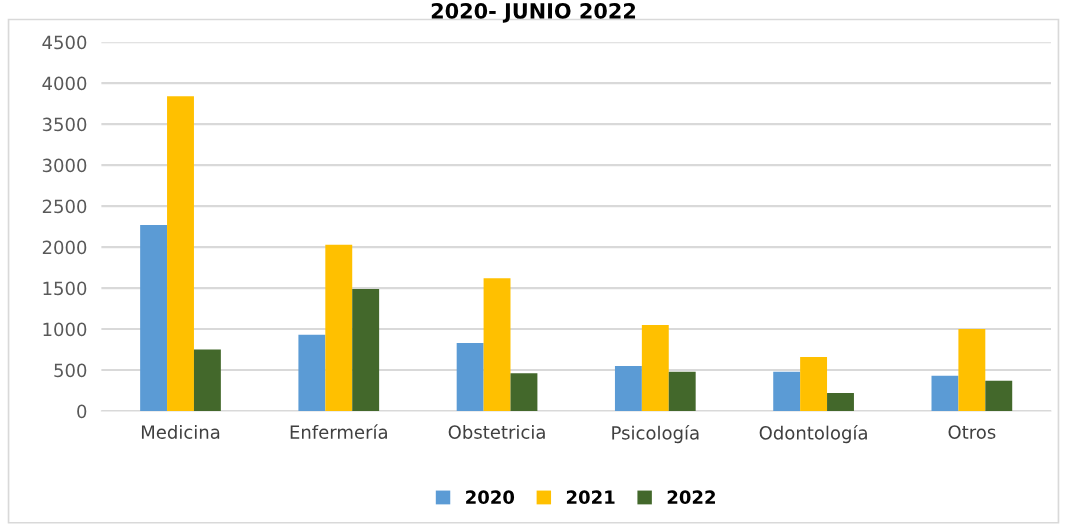 This screenshot has height=527, width=1067. Describe the element at coordinates (533, 13) in the screenshot. I see `chart-title: 2020- JUNIO 2022` at that location.